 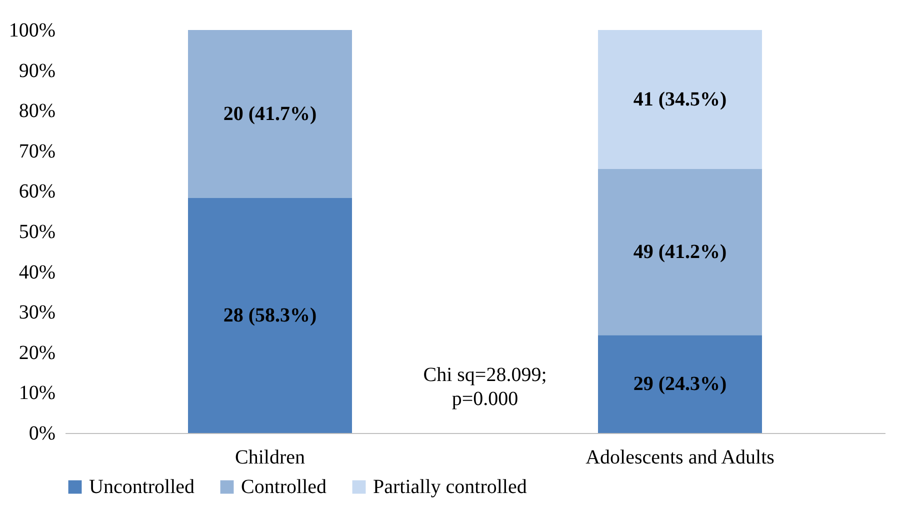 What do you see at coordinates (680, 457) in the screenshot?
I see `x-tick-label: Adolescents and Adults` at bounding box center [680, 457].